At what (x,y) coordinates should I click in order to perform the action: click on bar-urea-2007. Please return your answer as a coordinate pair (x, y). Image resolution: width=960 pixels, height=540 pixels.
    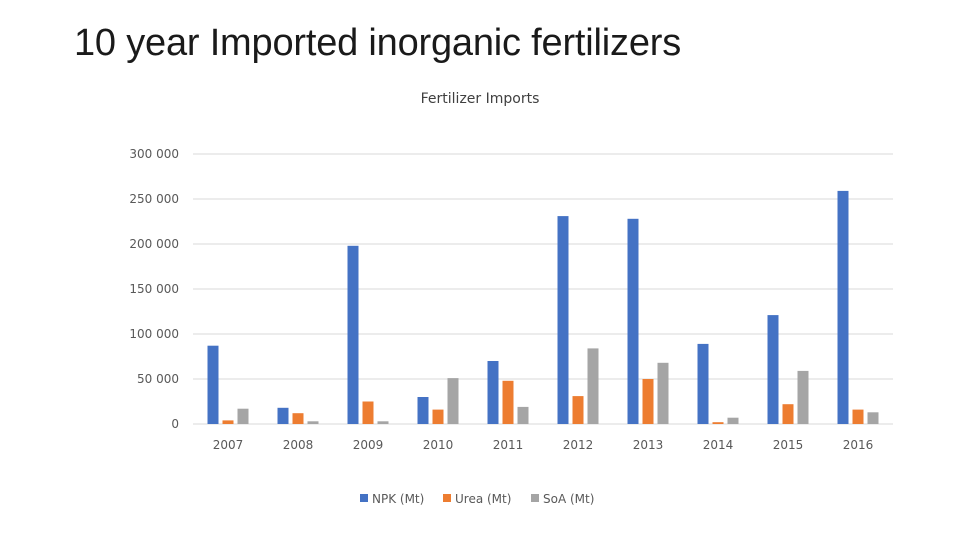
    Looking at the image, I should click on (228, 422).